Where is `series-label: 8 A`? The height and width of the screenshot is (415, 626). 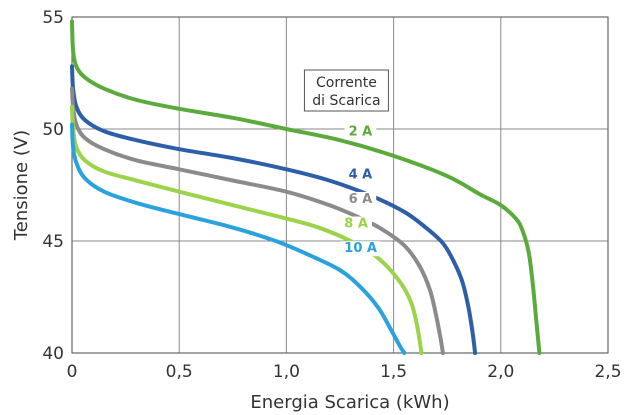 series-label: 8 A is located at coordinates (356, 224).